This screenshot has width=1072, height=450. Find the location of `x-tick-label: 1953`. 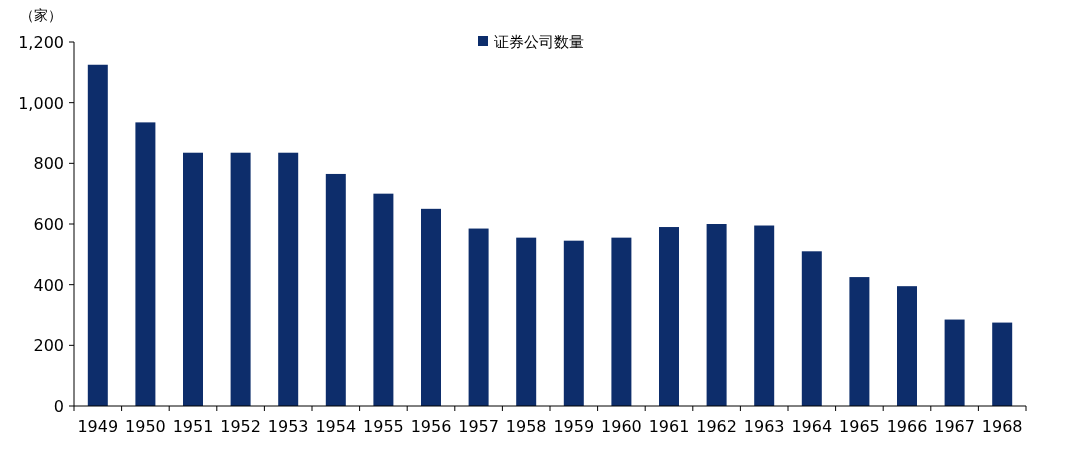

x-tick-label: 1953 is located at coordinates (288, 426).